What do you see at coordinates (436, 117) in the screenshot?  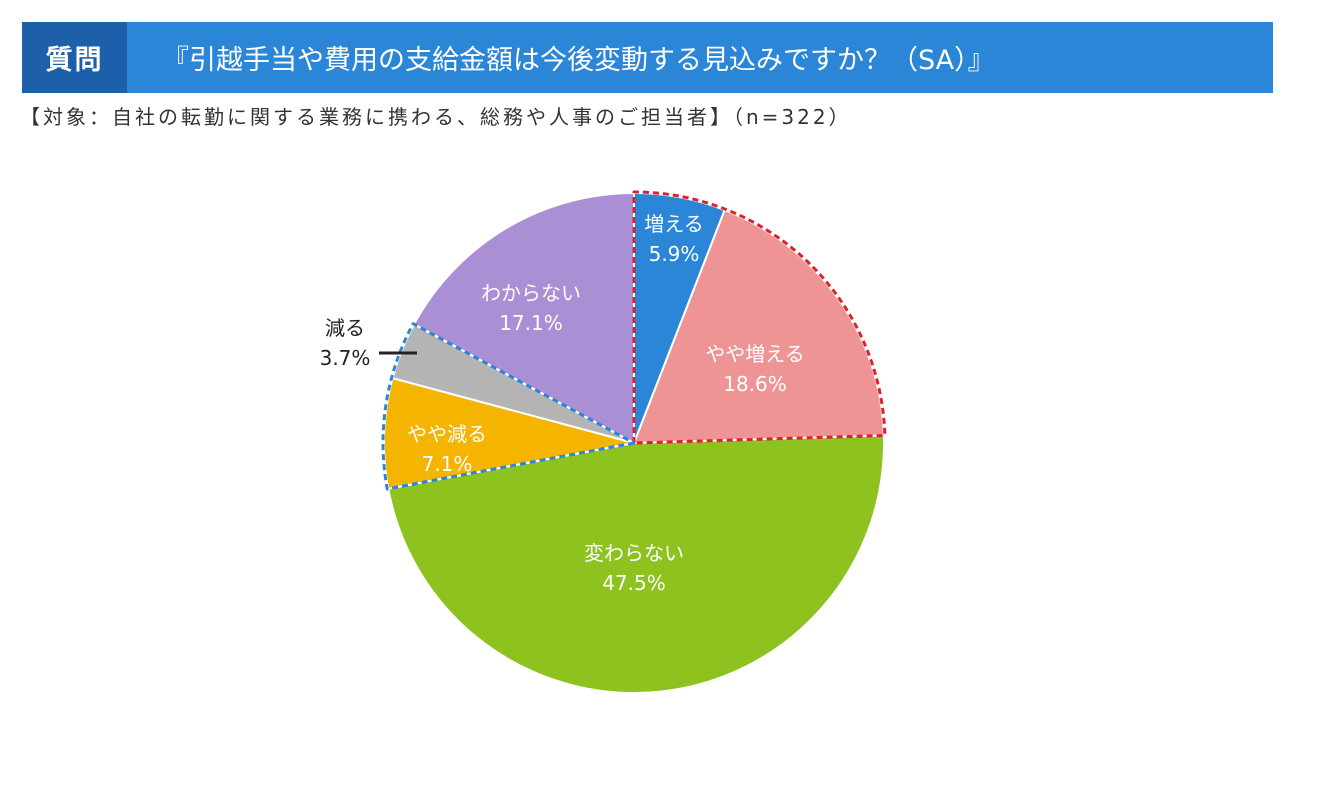 I see `survey-target-subtitle: 【対象：自社の転勤に関する業務に携わる、総務や人事のご担当者】（n=322）` at bounding box center [436, 117].